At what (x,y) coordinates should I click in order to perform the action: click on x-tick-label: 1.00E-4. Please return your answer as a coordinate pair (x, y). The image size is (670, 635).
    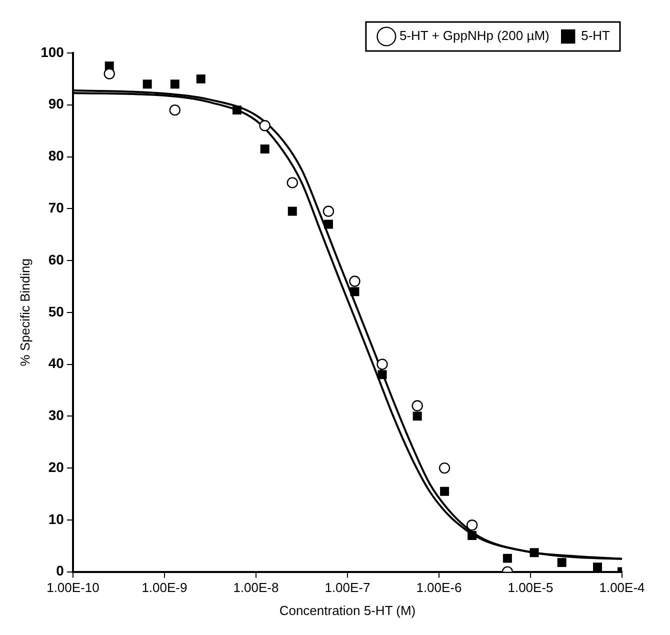
    Looking at the image, I should click on (622, 588).